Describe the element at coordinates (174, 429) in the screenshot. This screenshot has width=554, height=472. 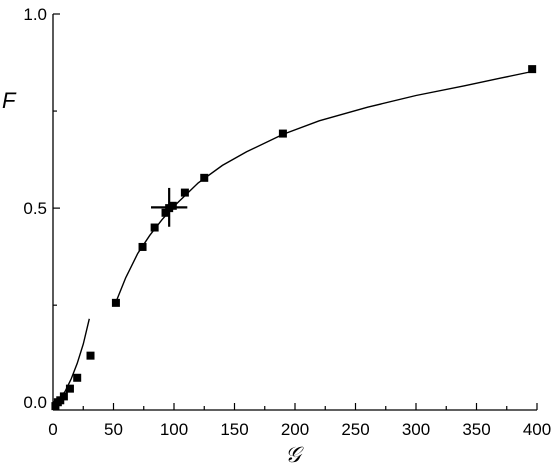
I see `x-tick-label: 100` at that location.